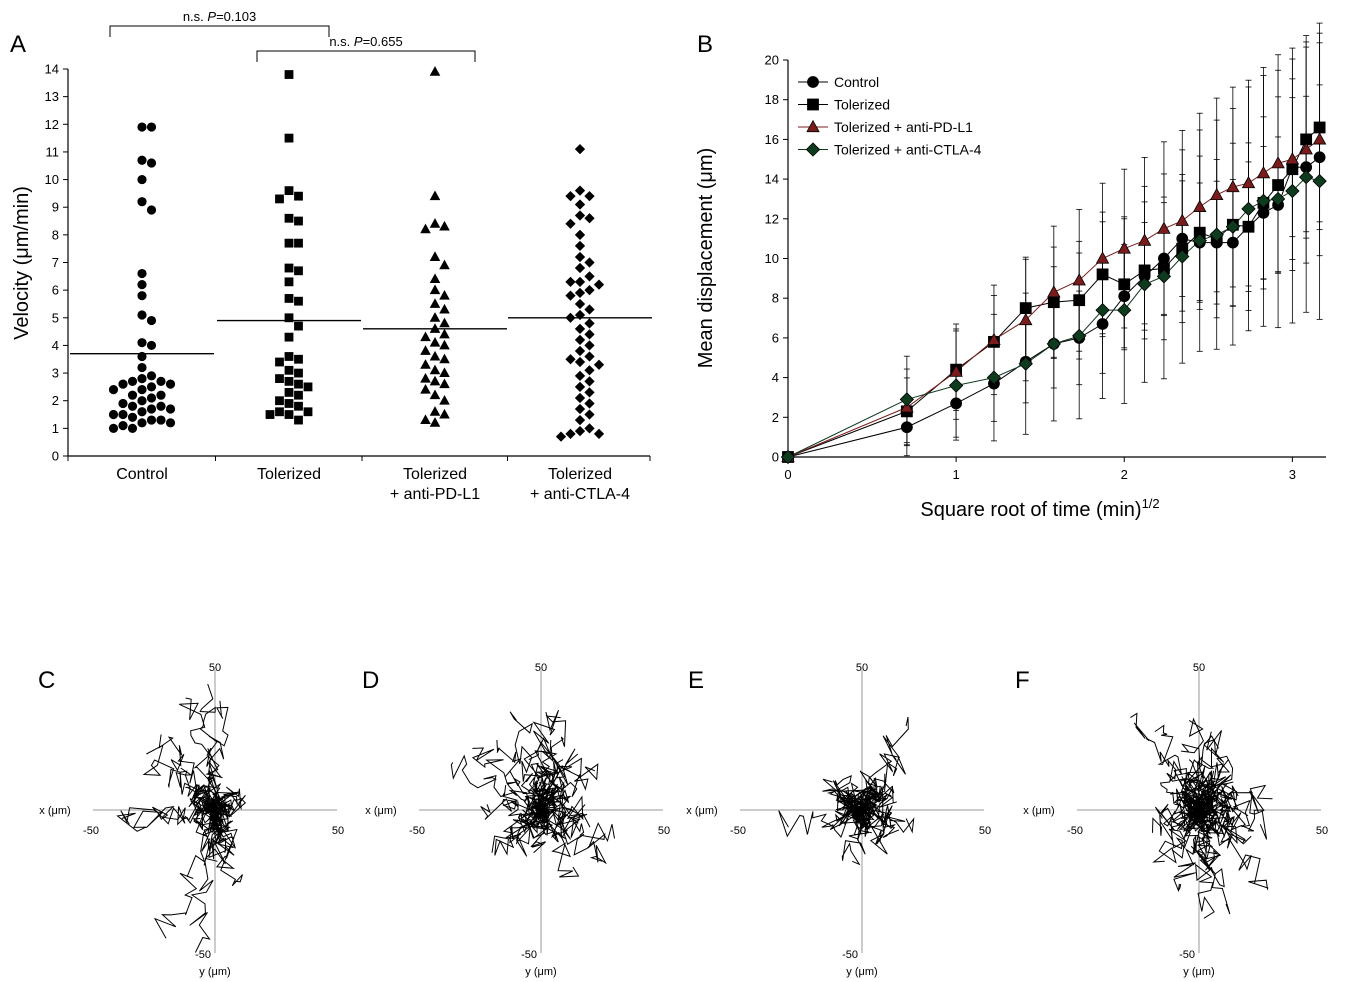 This screenshot has height=982, width=1345. I want to click on track-x-neg-tick-label: -50, so click(738, 831).